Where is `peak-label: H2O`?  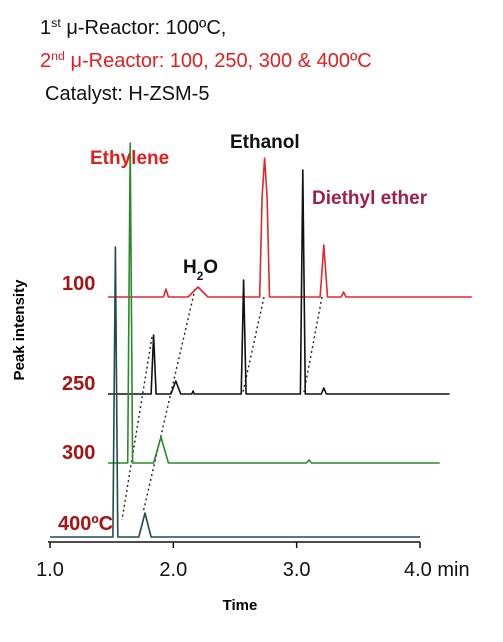 peak-label: H2O is located at coordinates (200, 270).